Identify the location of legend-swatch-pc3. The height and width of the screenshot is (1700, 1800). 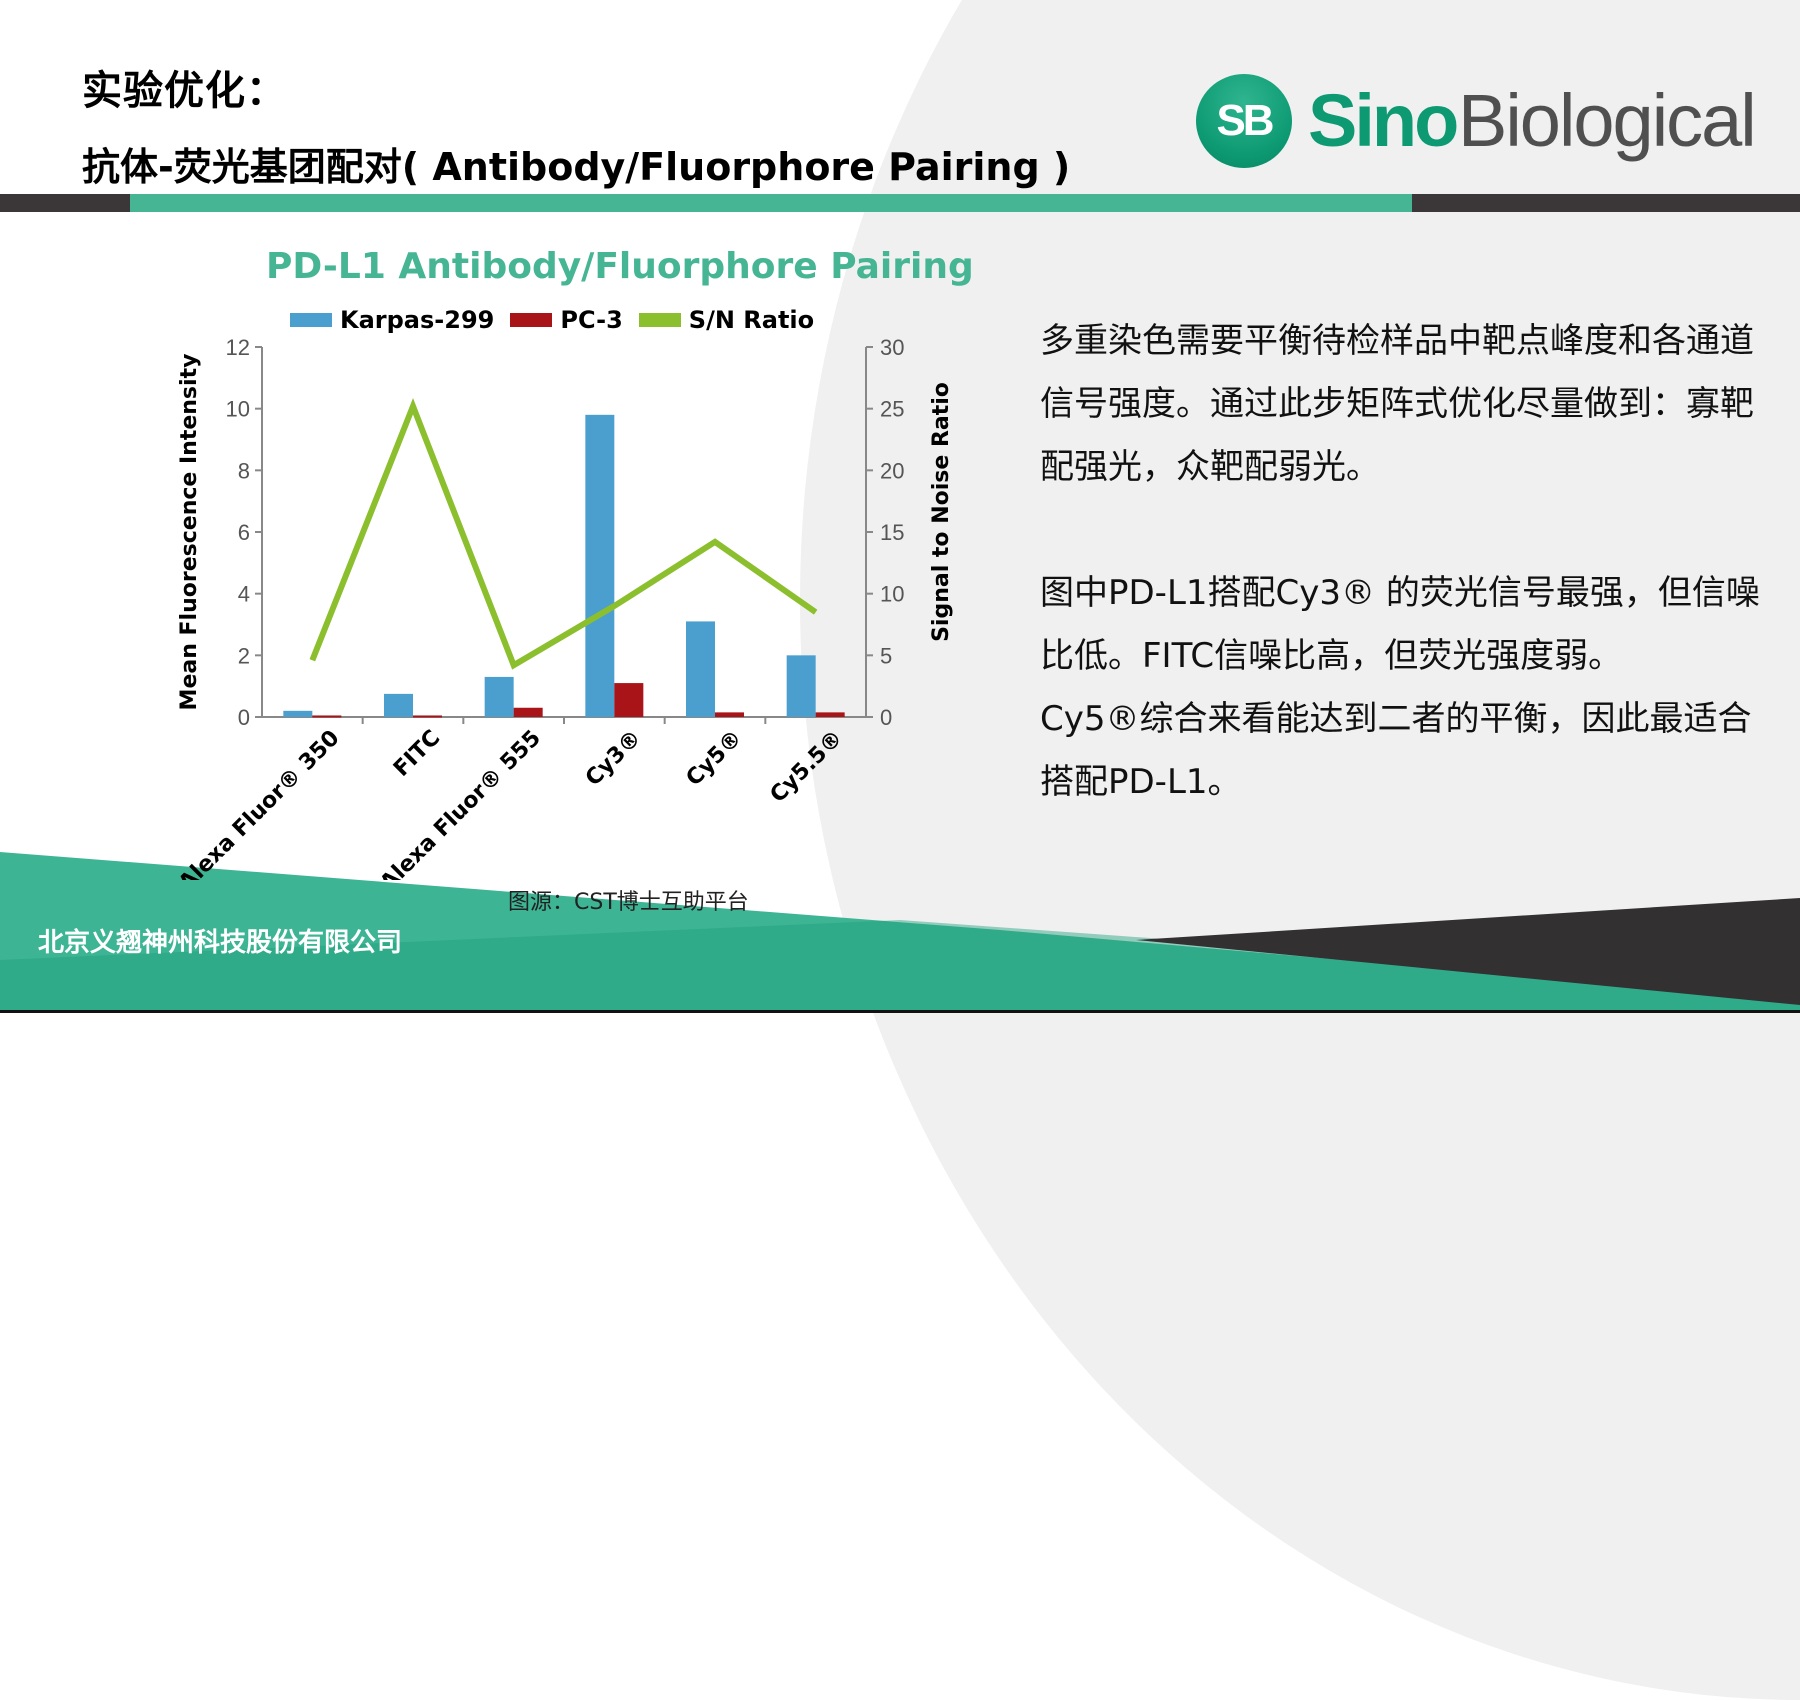
(531, 320).